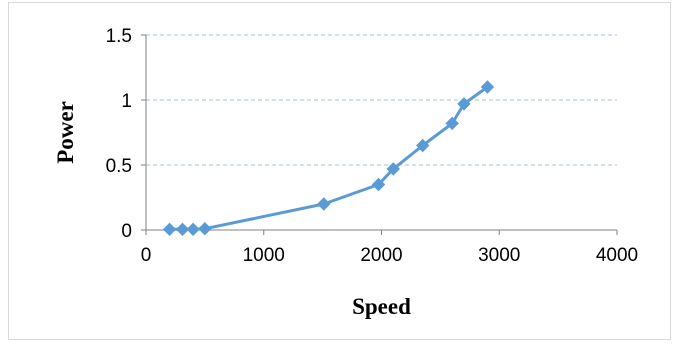 The image size is (681, 352). Describe the element at coordinates (499, 255) in the screenshot. I see `x-tick-label: 3000` at that location.